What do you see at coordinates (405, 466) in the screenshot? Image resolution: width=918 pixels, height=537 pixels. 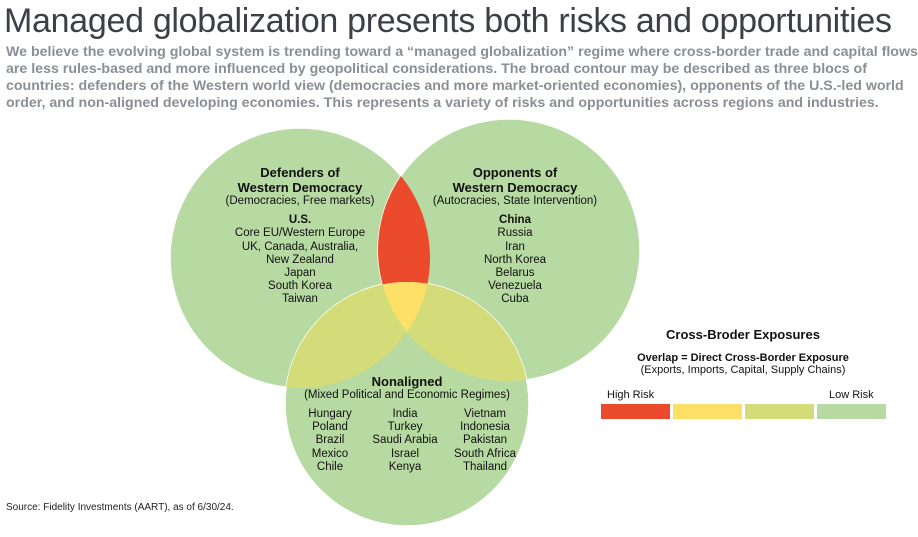 I see `country: Kenya` at bounding box center [405, 466].